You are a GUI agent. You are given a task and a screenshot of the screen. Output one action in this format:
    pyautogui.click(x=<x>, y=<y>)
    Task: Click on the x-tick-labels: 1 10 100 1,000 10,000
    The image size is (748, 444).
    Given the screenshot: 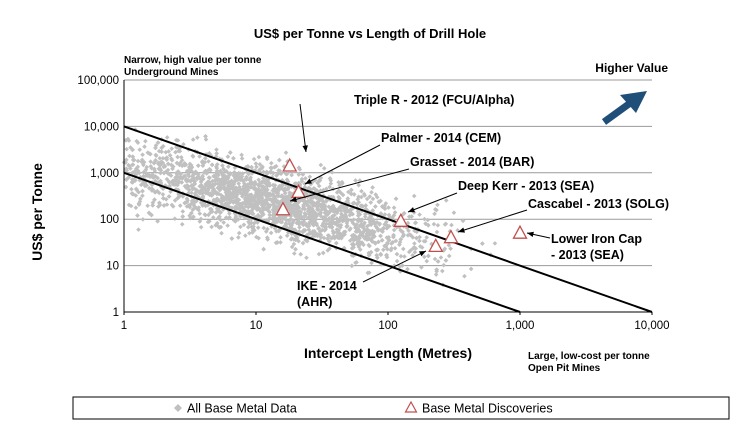 What is the action you would take?
    pyautogui.click(x=395, y=322)
    